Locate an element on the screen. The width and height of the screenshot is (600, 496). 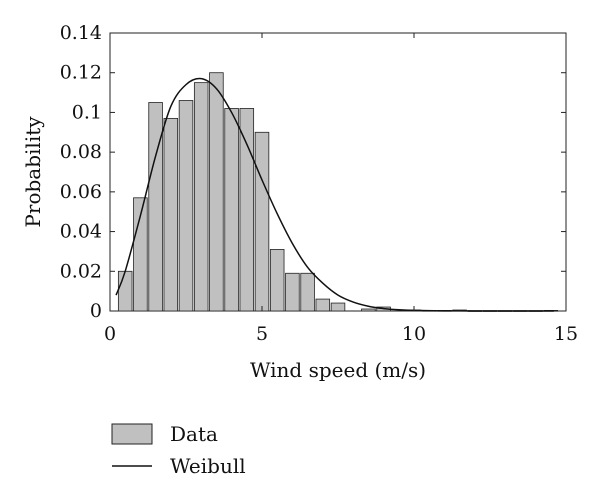
legend-label-data: Data is located at coordinates (194, 434).